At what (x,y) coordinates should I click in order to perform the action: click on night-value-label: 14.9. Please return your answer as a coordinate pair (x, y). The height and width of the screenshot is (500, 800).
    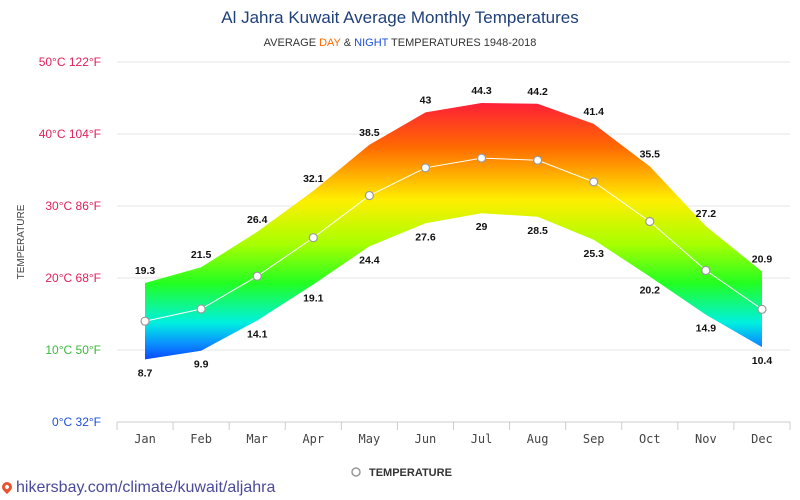
    Looking at the image, I should click on (706, 329).